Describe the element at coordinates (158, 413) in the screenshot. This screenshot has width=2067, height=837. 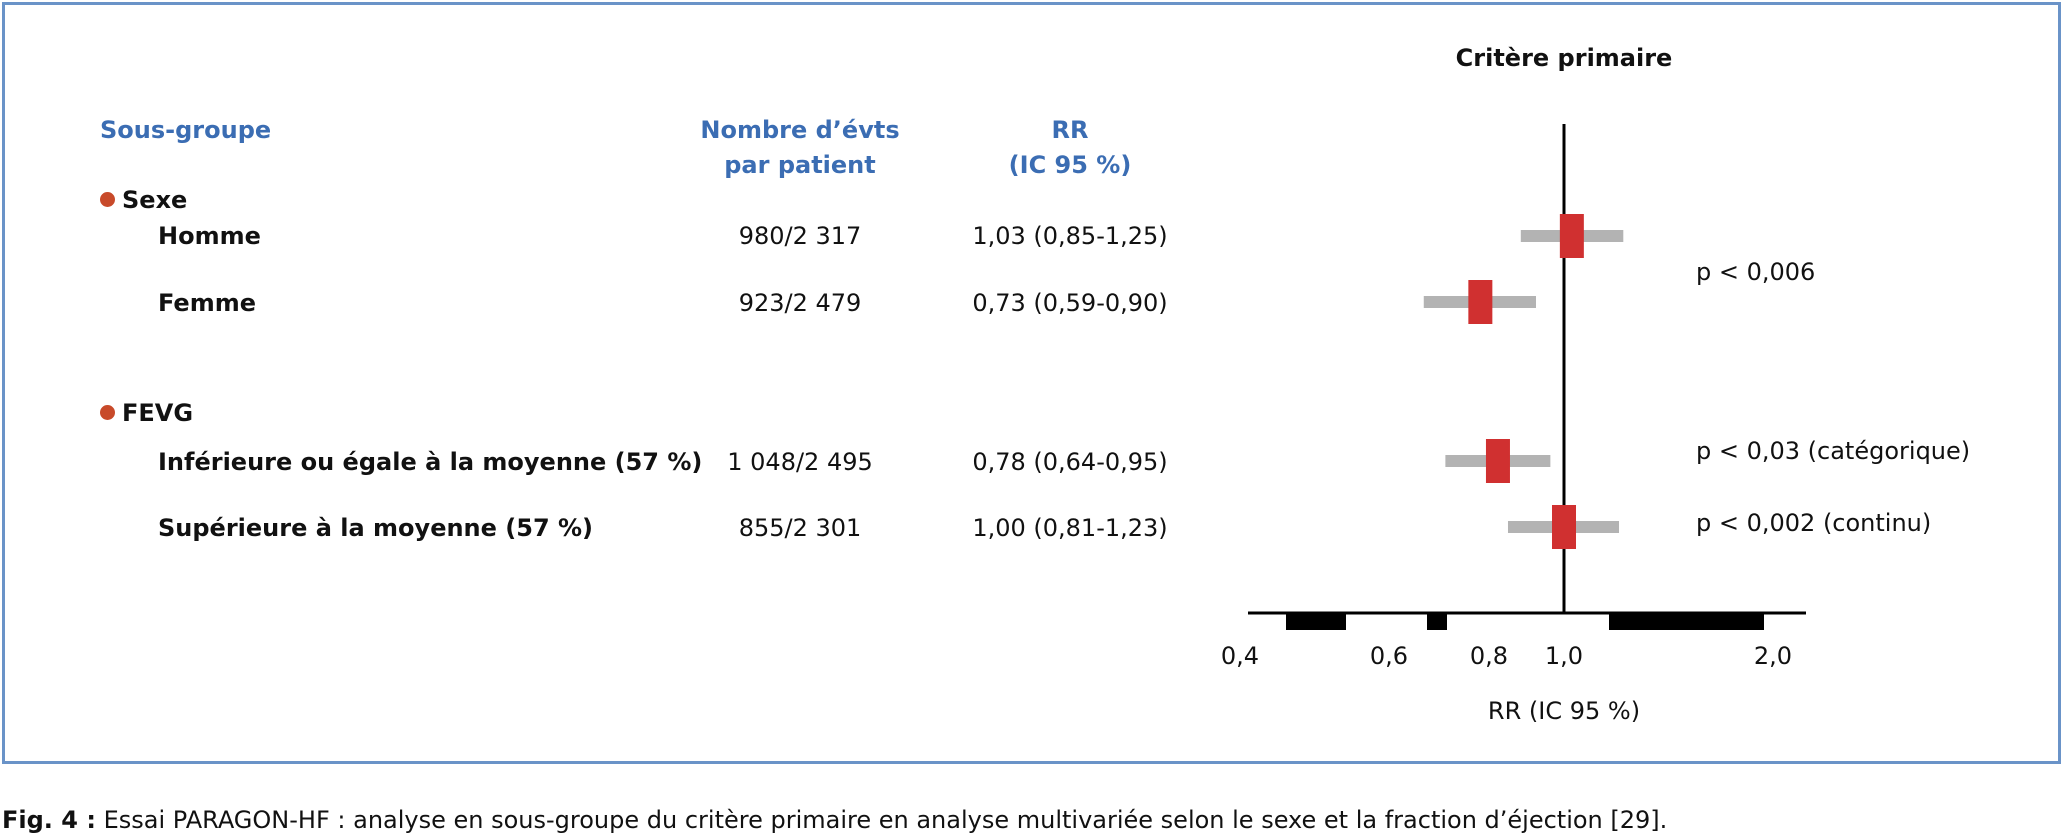
I see `group-fevg-label: FEVG` at that location.